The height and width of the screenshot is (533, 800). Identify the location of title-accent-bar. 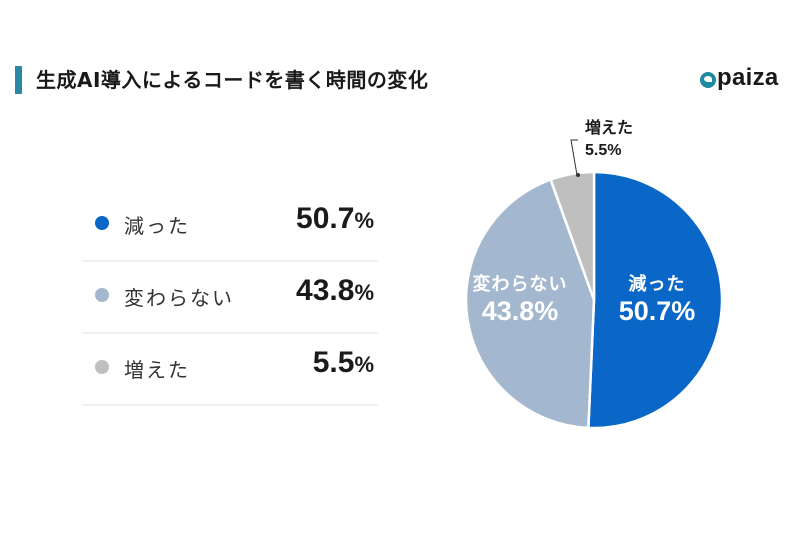
(18, 80).